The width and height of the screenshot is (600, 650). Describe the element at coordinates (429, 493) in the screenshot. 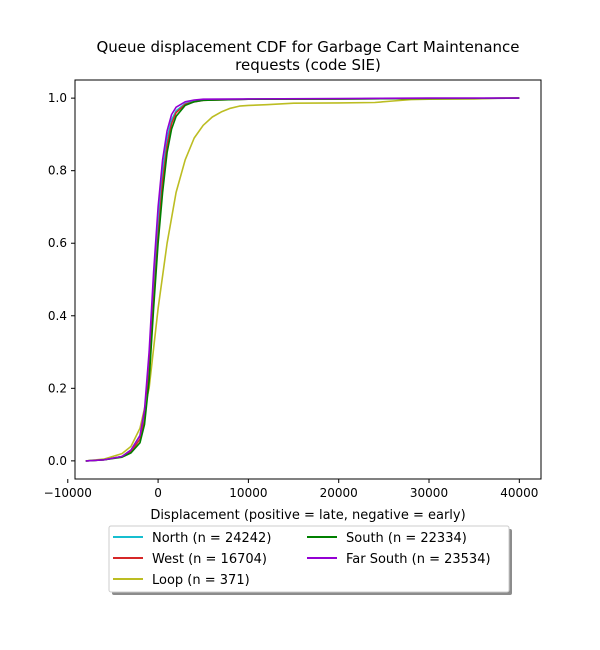

I see `x-tick-label: 30000` at that location.